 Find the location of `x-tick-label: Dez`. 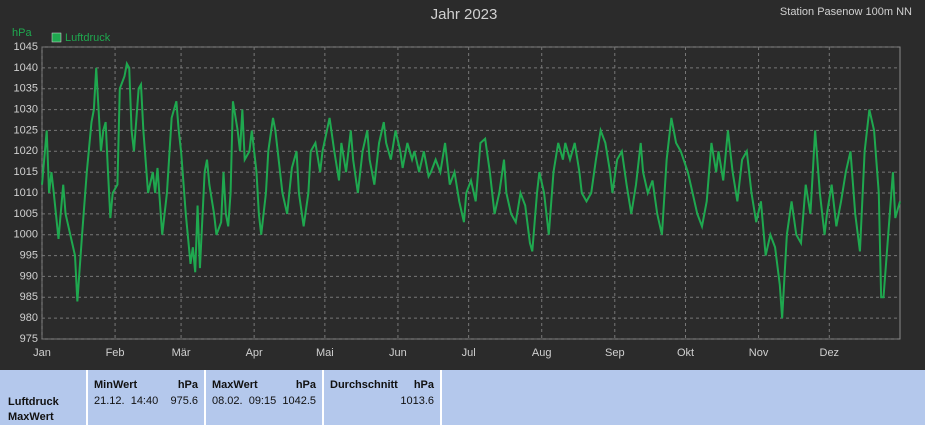

x-tick-label: Dez is located at coordinates (830, 353).